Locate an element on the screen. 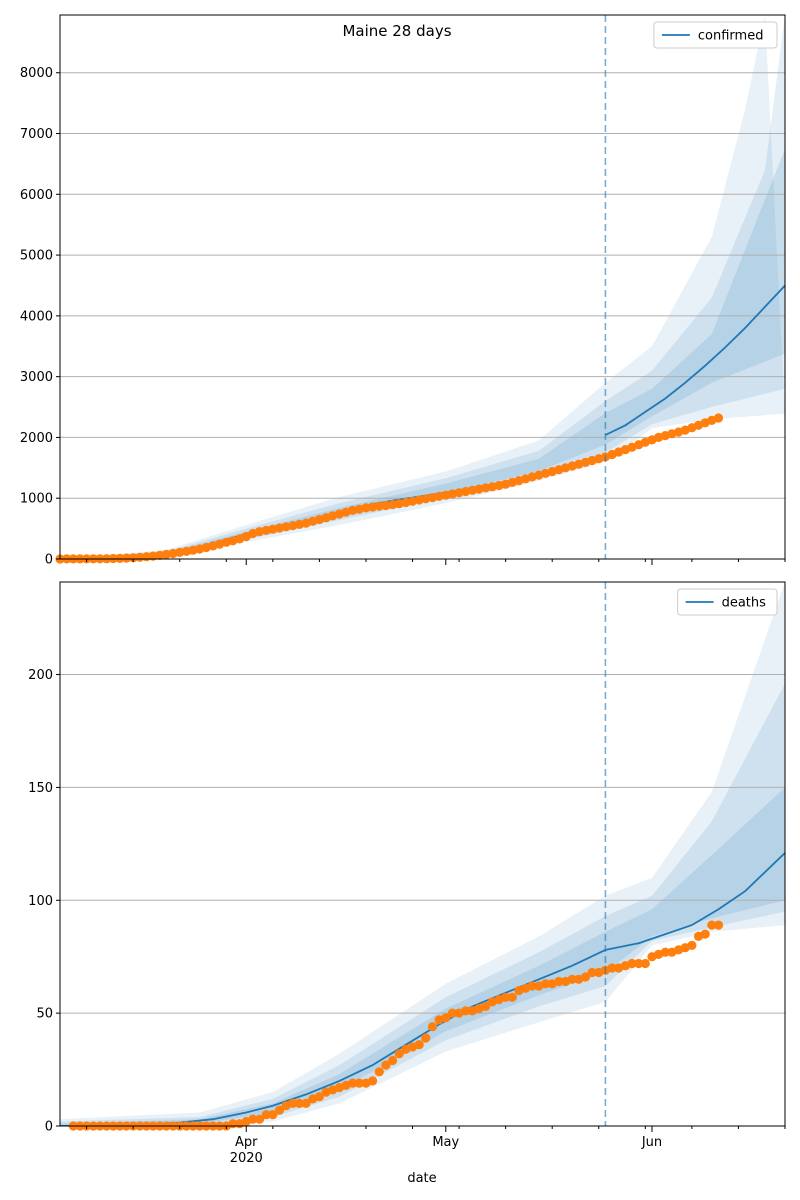 Image resolution: width=800 pixels, height=1200 pixels. confirmed-legend: confirmed is located at coordinates (715, 35).